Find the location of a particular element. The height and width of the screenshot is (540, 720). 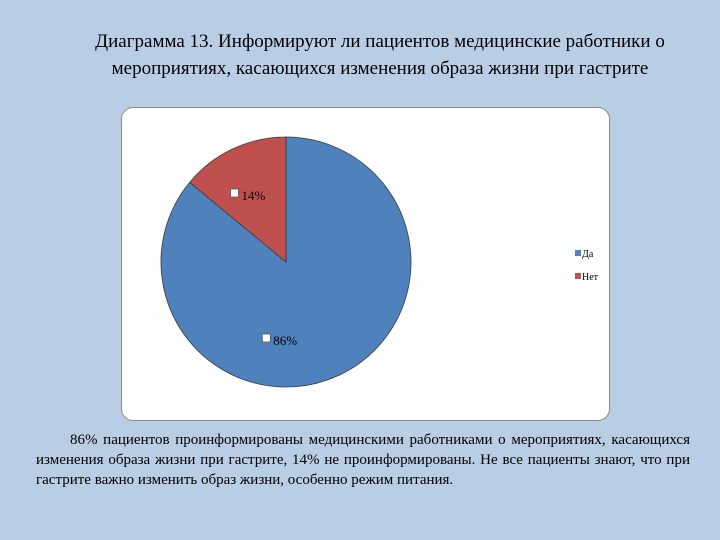

legend-label: Нет is located at coordinates (590, 277).